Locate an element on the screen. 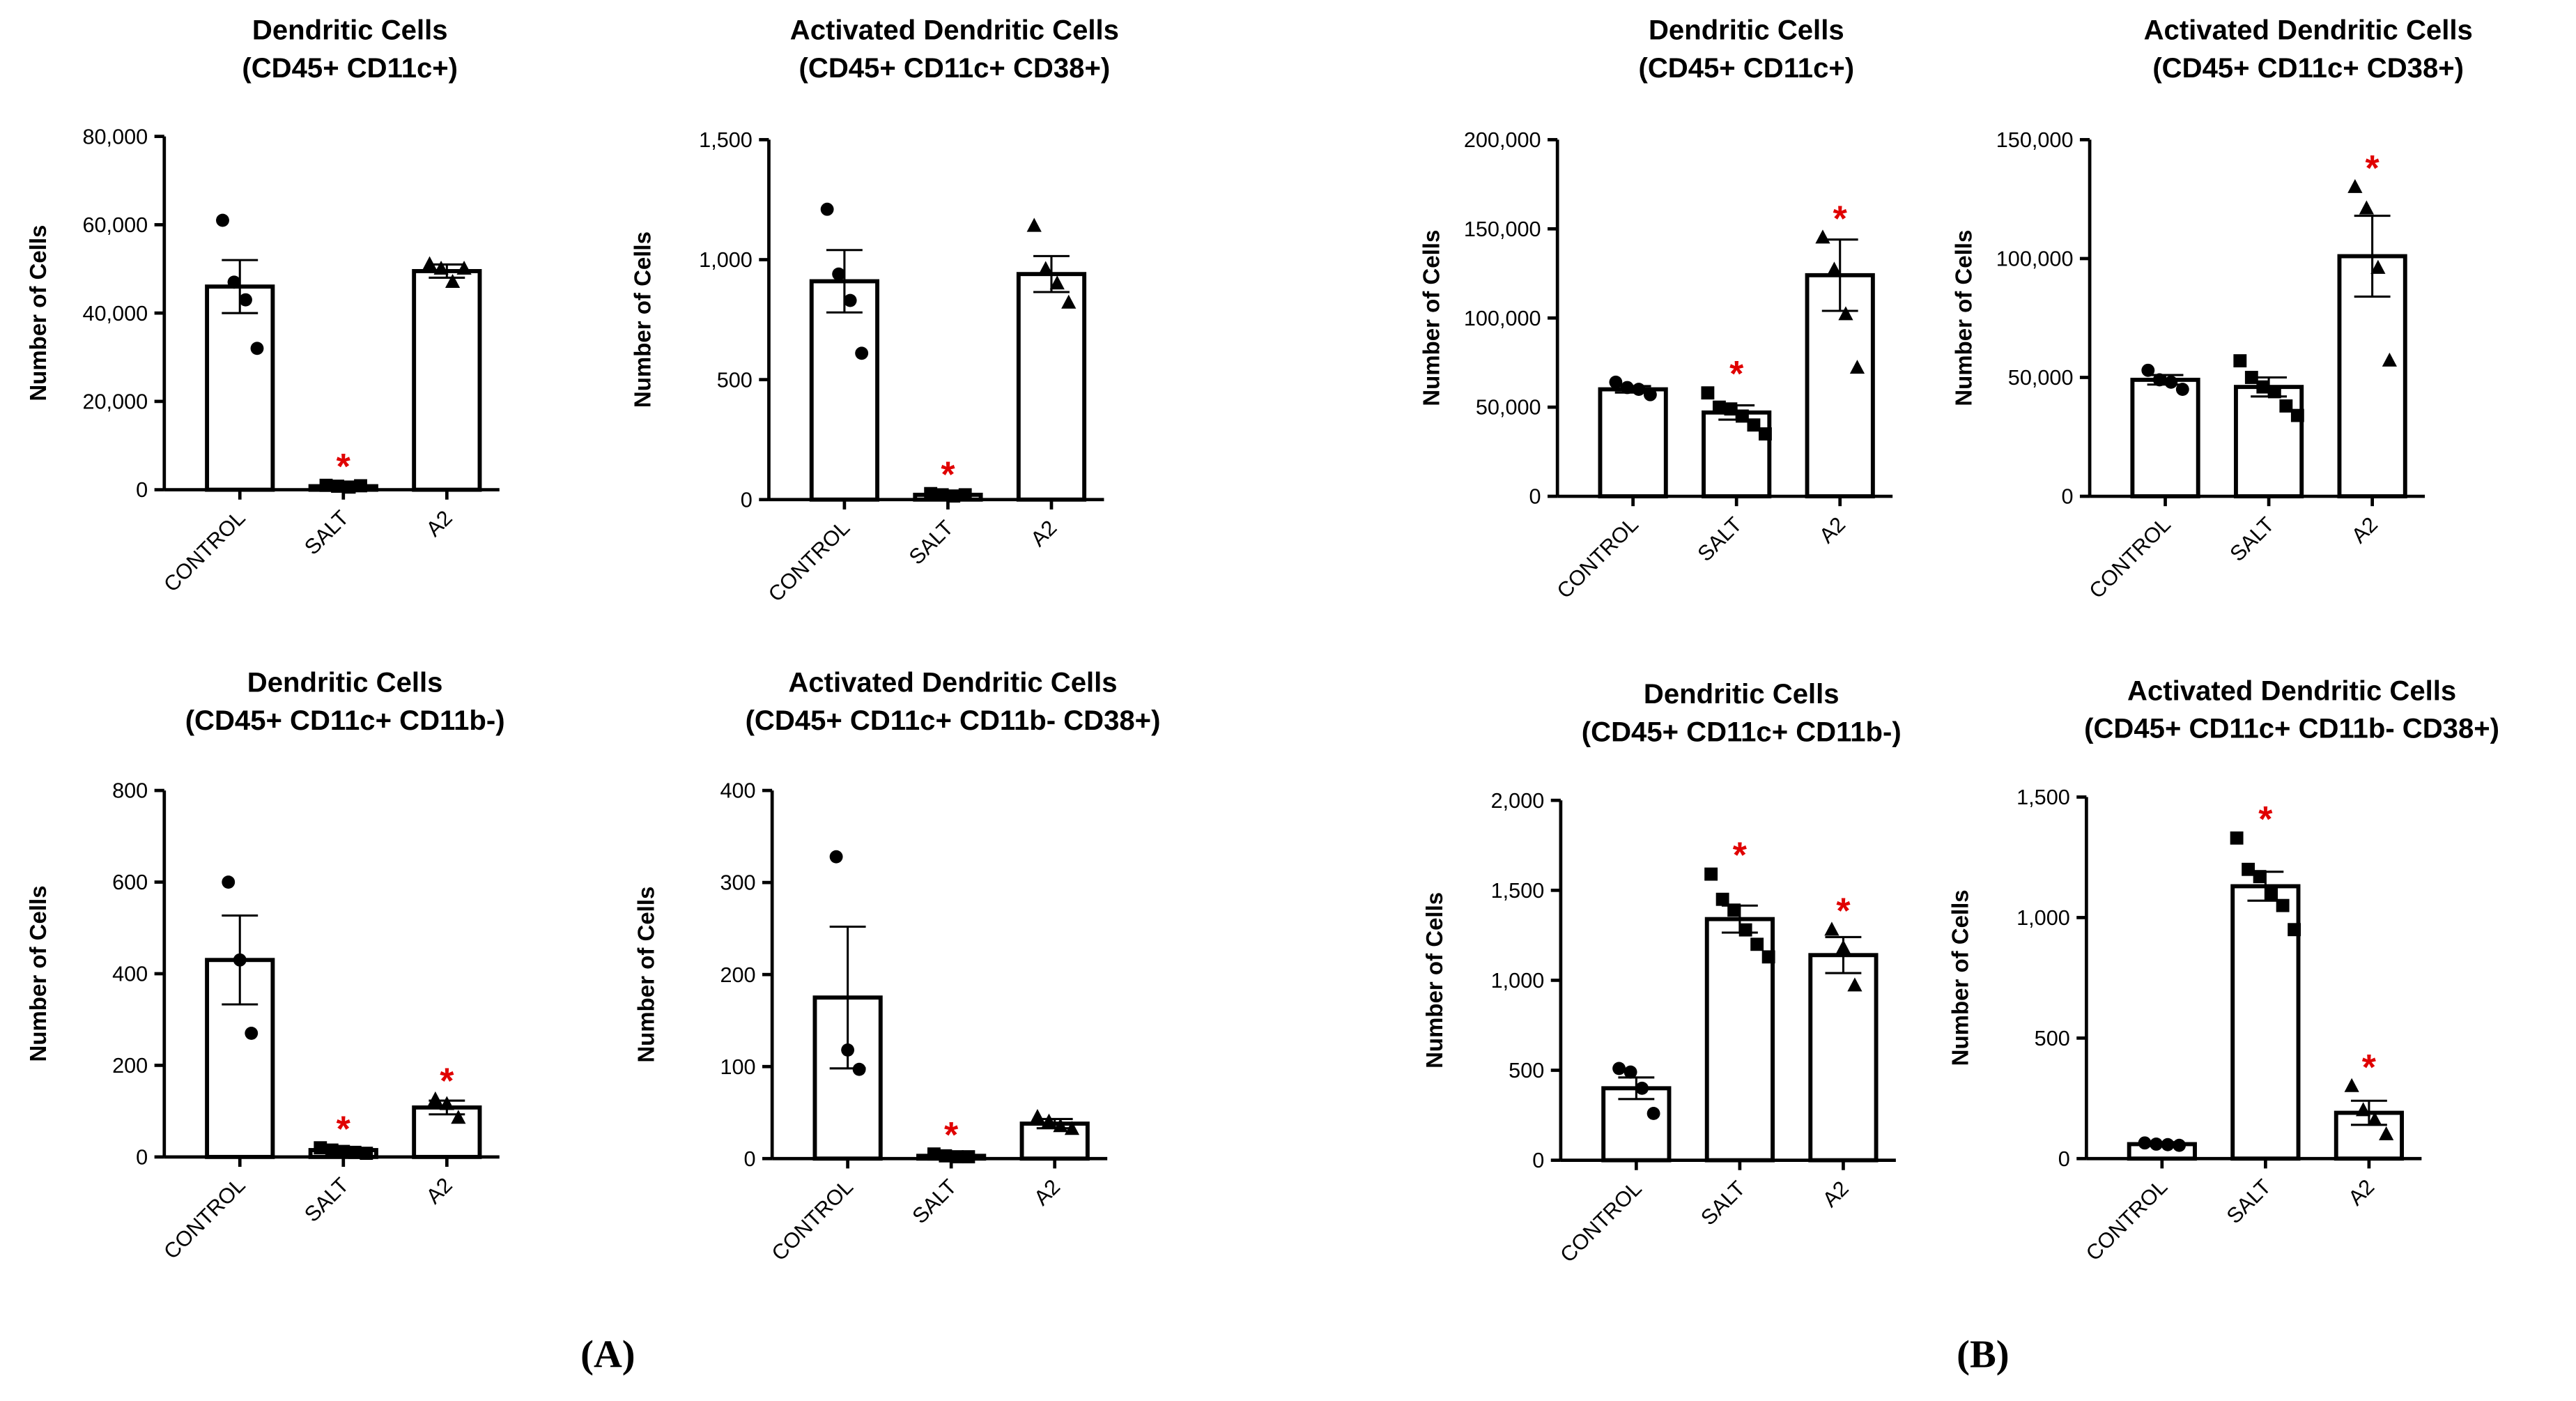 Image resolution: width=2576 pixels, height=1401 pixels. chart-title: (CD45+ CD11c+ CD11b-) is located at coordinates (1742, 732).